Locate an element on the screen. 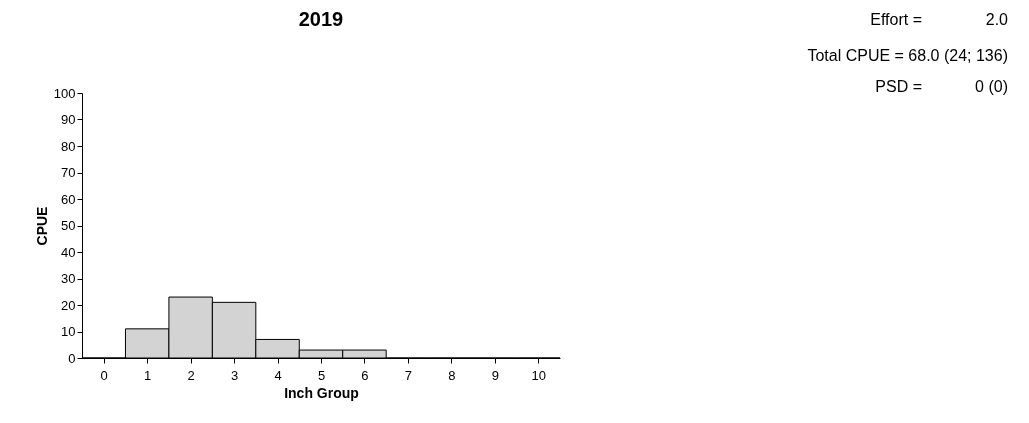 This screenshot has height=423, width=1029. y-tick-label: 50 is located at coordinates (68, 225).